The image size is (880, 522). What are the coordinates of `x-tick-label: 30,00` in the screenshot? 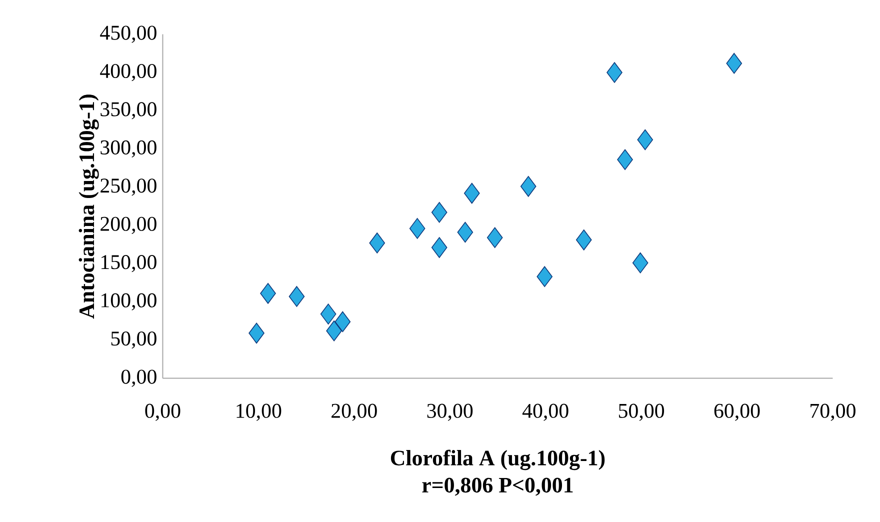 It's located at (450, 412).